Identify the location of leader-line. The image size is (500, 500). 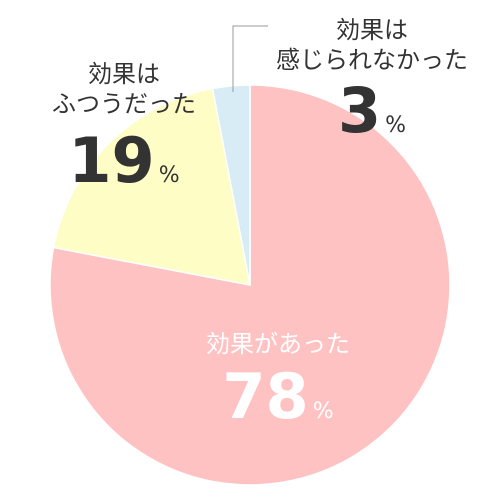
(250, 58).